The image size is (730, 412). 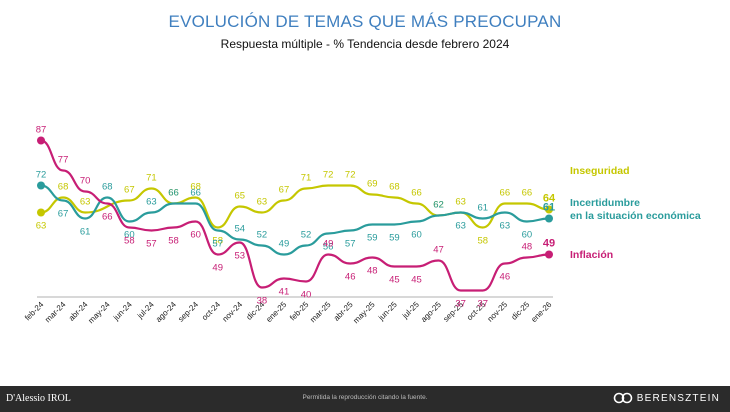 I want to click on legend-label: Incertidumbre, so click(x=605, y=203).